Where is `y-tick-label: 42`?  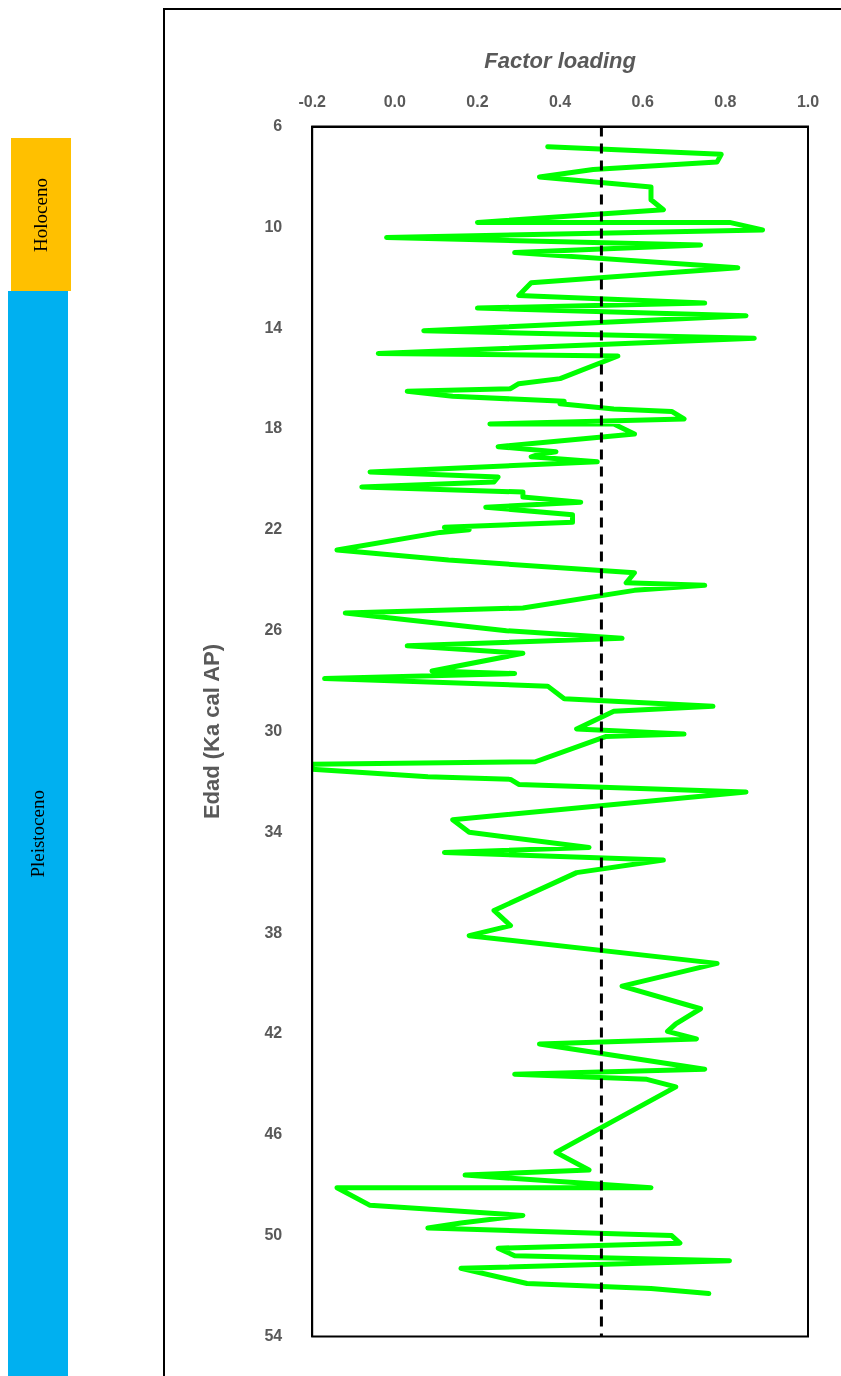
y-tick-label: 42 is located at coordinates (273, 1033).